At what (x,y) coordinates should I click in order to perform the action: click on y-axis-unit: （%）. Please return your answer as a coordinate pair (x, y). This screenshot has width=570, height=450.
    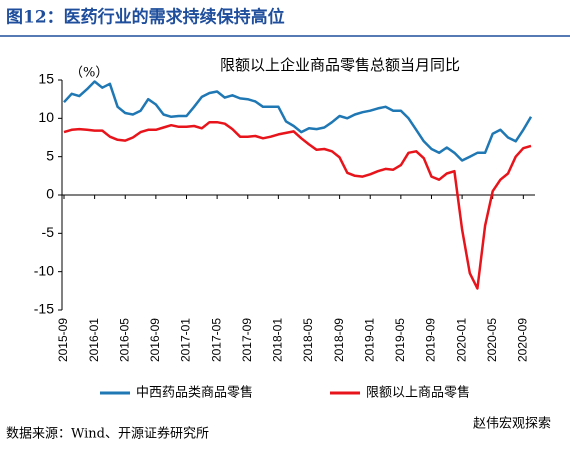
    Looking at the image, I should click on (89, 73).